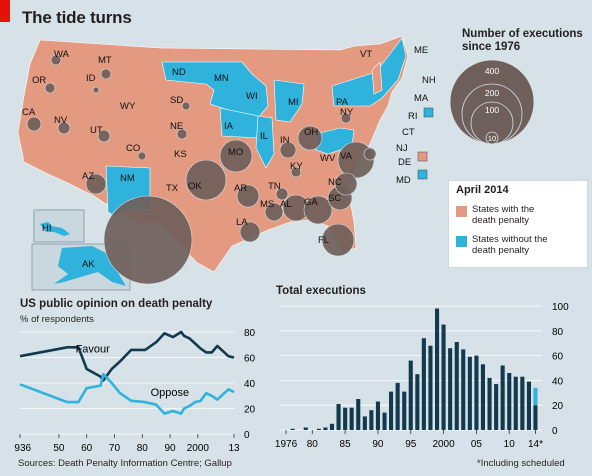  What do you see at coordinates (91, 78) in the screenshot?
I see `state-label-id: ID` at bounding box center [91, 78].